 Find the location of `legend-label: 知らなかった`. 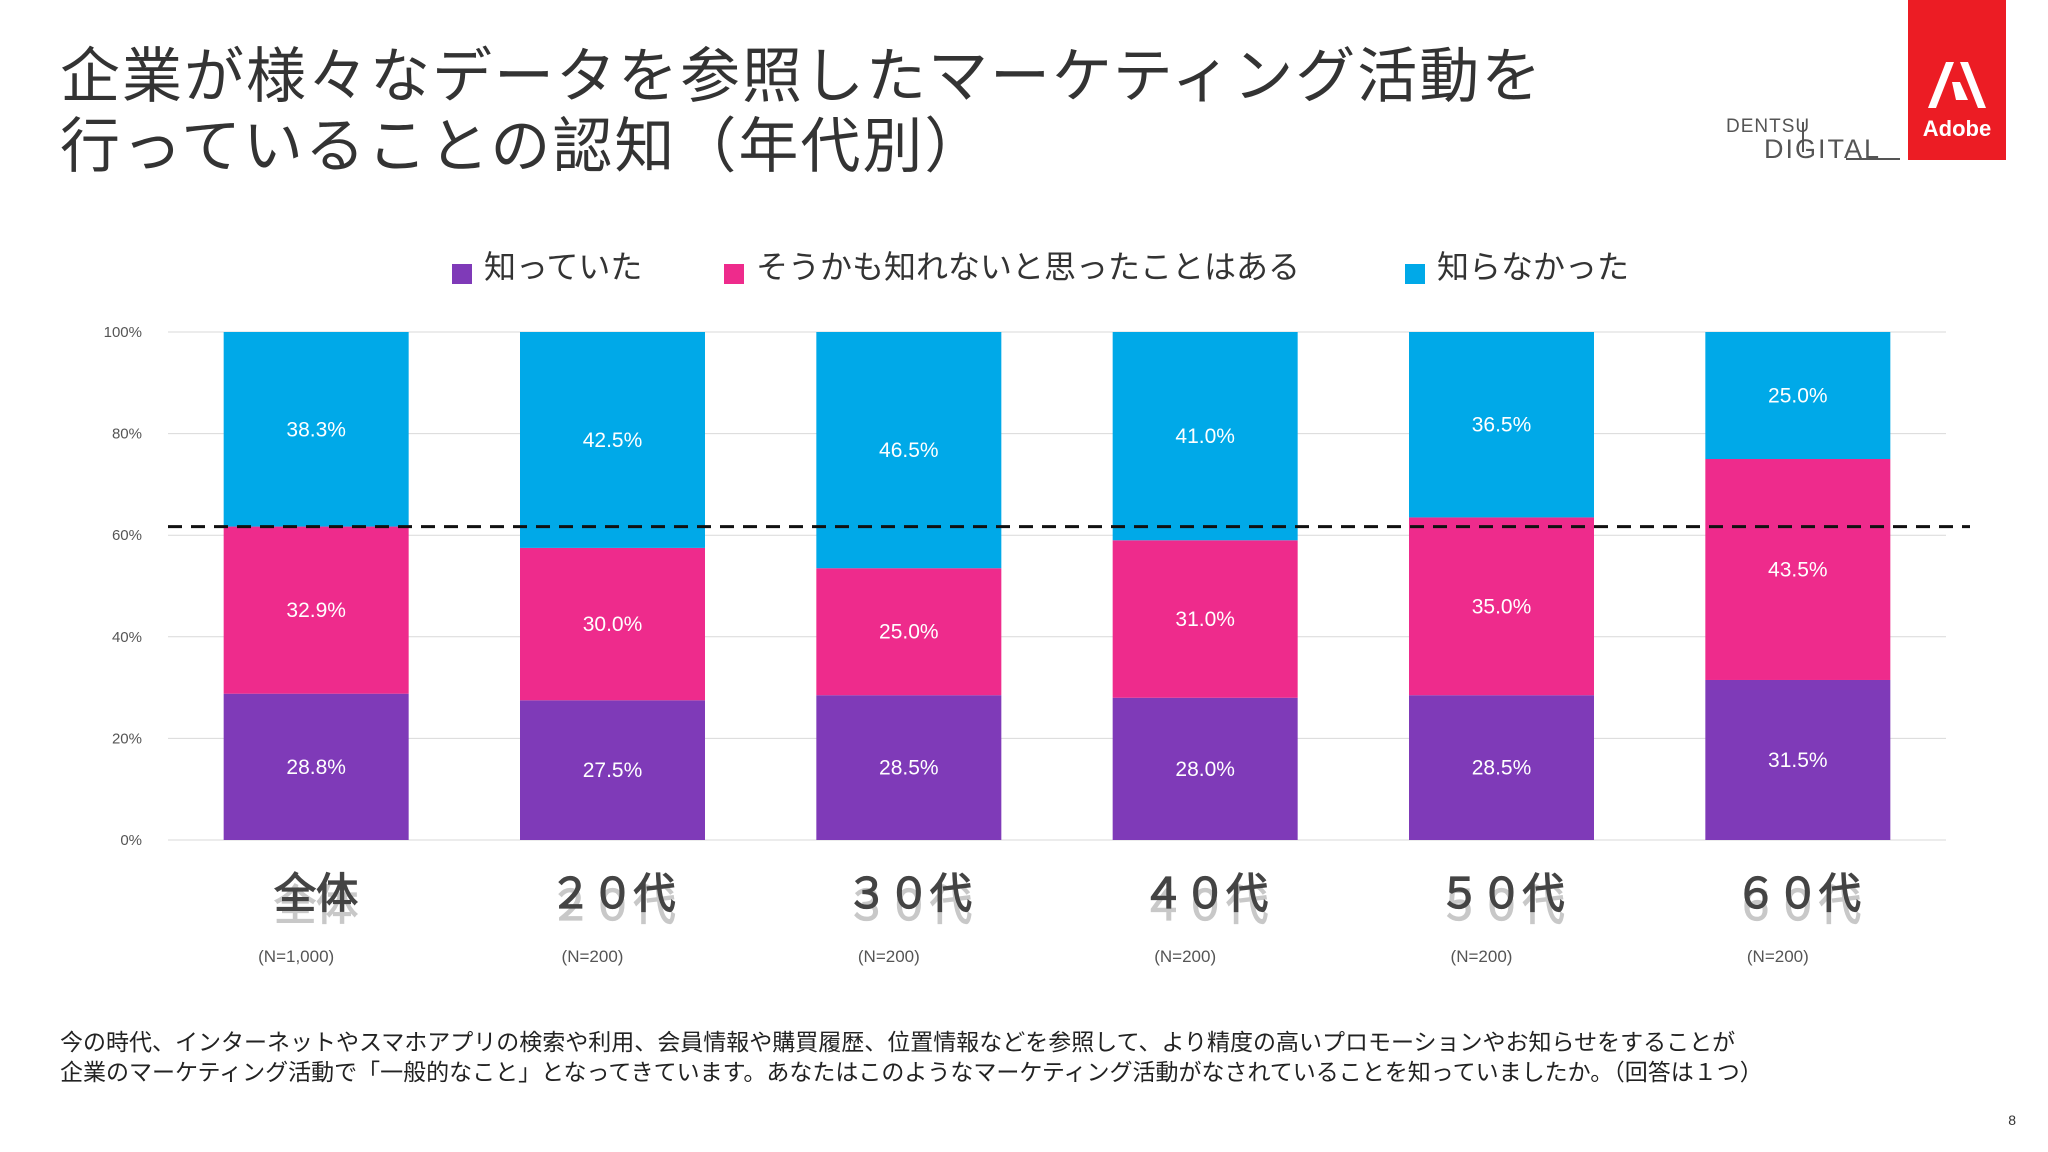

legend-label: 知らなかった is located at coordinates (1533, 267).